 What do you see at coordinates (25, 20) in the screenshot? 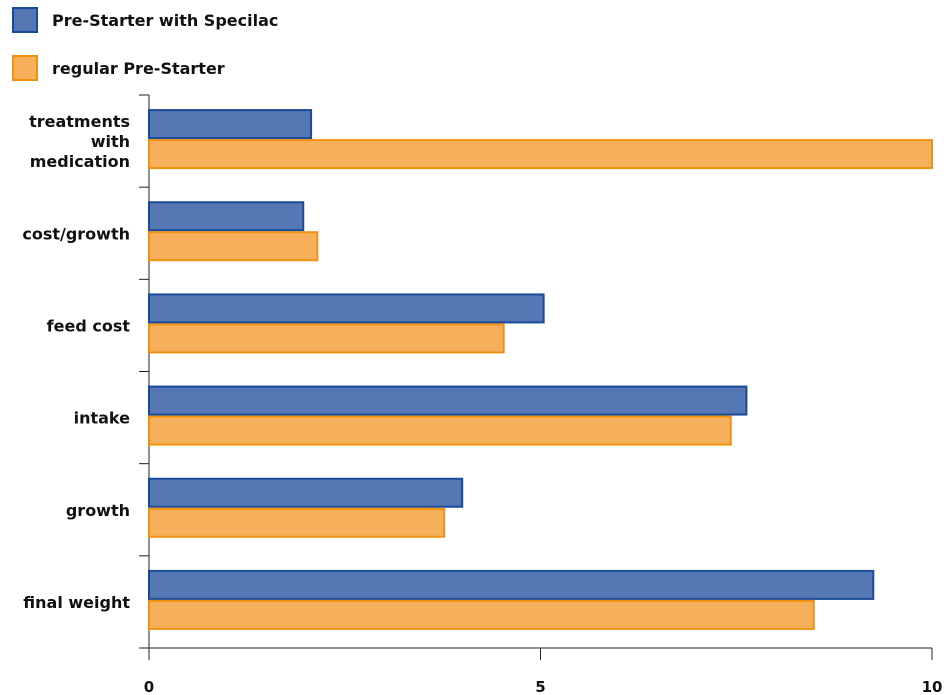
I see `legend-swatch-specilac` at bounding box center [25, 20].